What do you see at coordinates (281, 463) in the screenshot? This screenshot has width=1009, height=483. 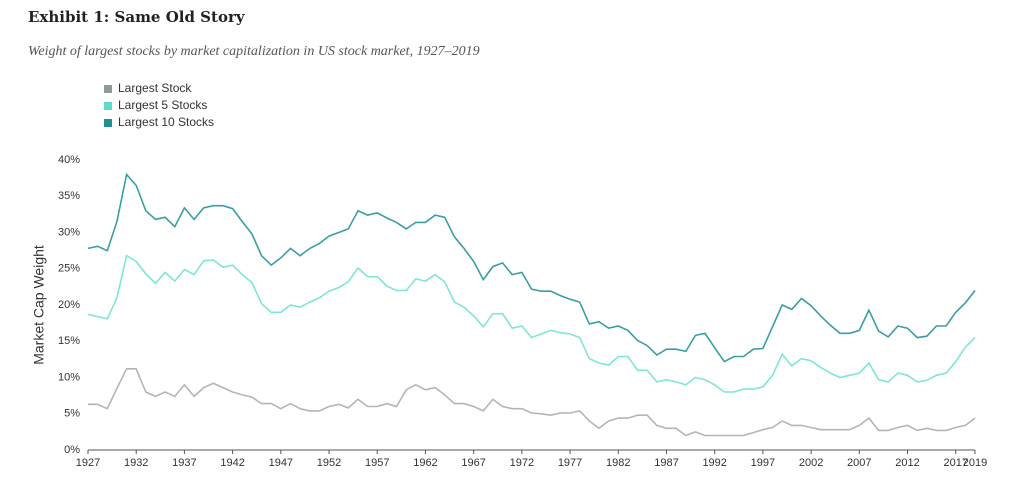 I see `x-tick-label: 1947` at bounding box center [281, 463].